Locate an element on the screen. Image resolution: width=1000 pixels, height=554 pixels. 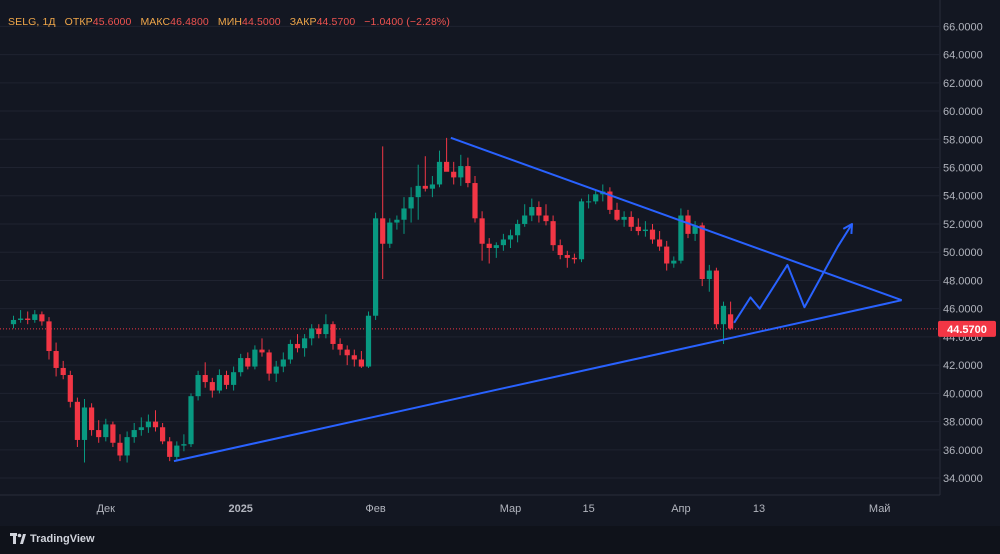
y-tick-label: 36.0000 is located at coordinates (963, 451).